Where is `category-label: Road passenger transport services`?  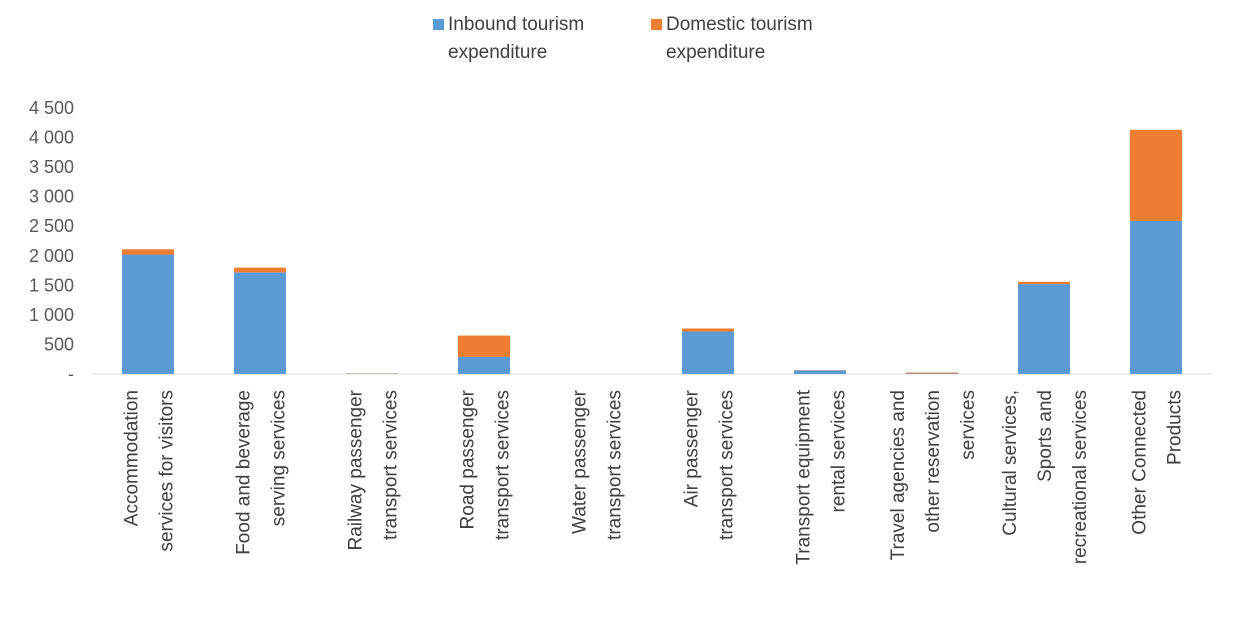 category-label: Road passenger transport services is located at coordinates (486, 464).